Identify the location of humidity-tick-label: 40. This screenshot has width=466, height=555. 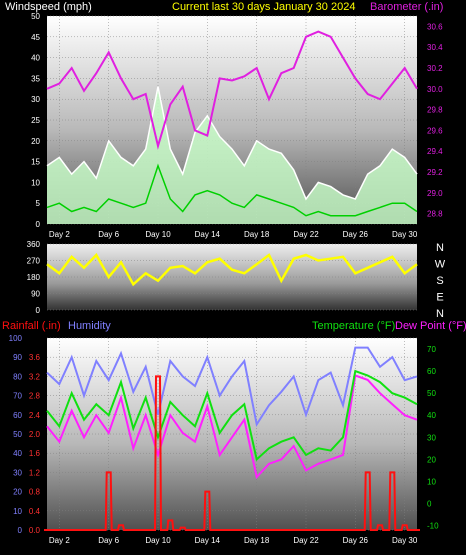
(17, 453).